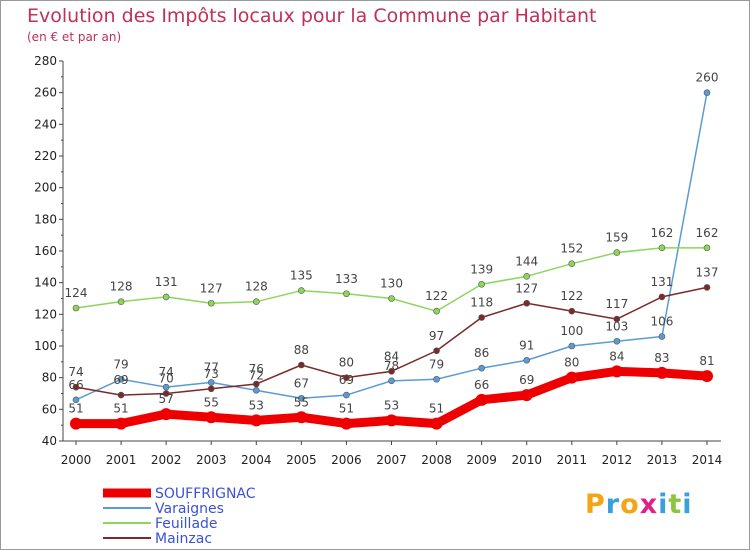  I want to click on logo-letter: P, so click(595, 504).